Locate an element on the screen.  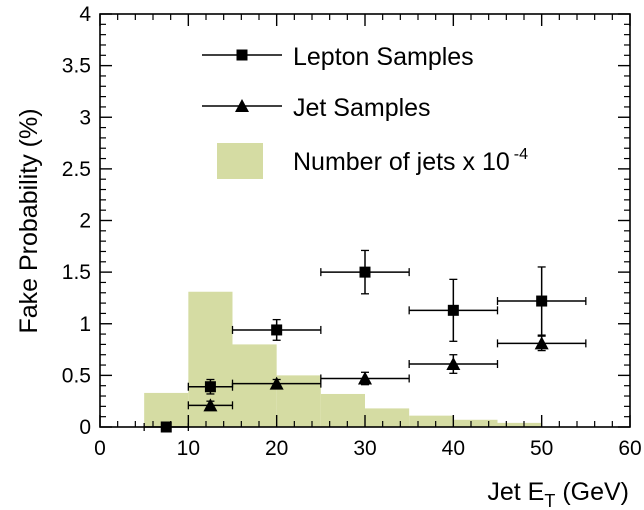
x-axis-label-subscript: T is located at coordinates (549, 500).